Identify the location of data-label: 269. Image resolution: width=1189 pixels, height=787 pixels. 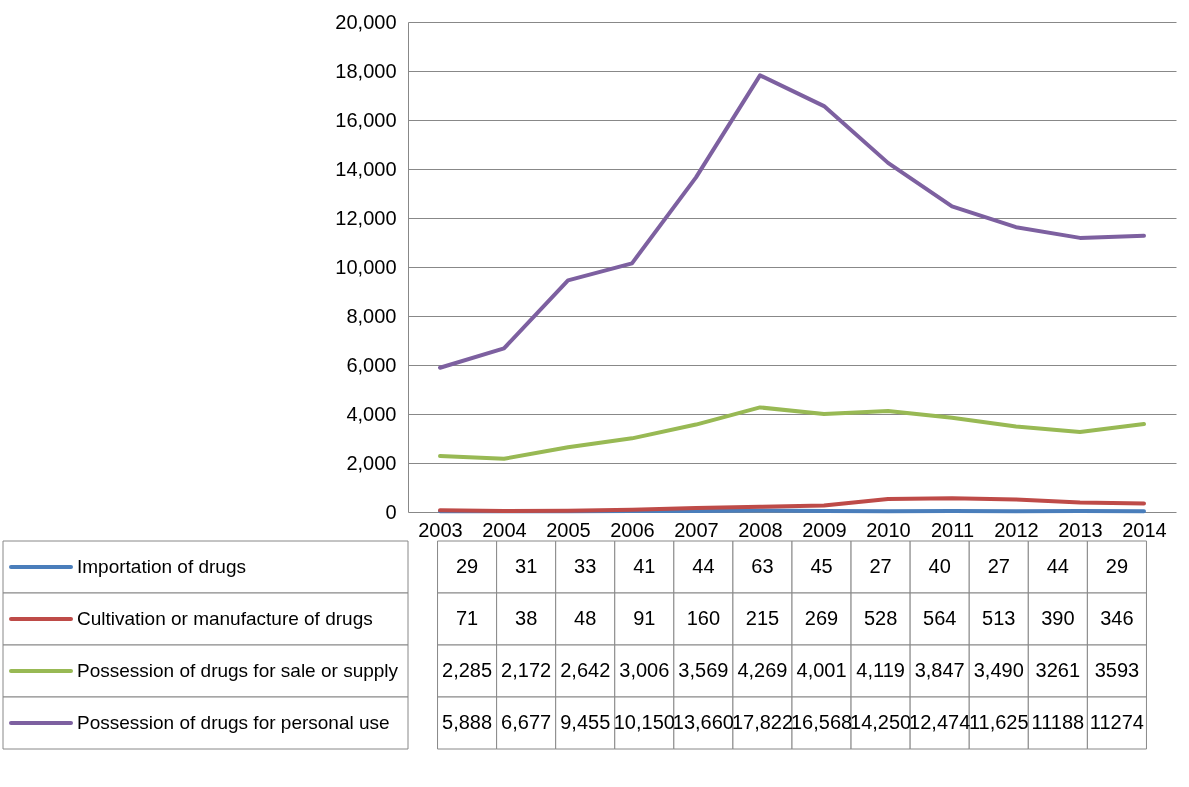
(821, 618).